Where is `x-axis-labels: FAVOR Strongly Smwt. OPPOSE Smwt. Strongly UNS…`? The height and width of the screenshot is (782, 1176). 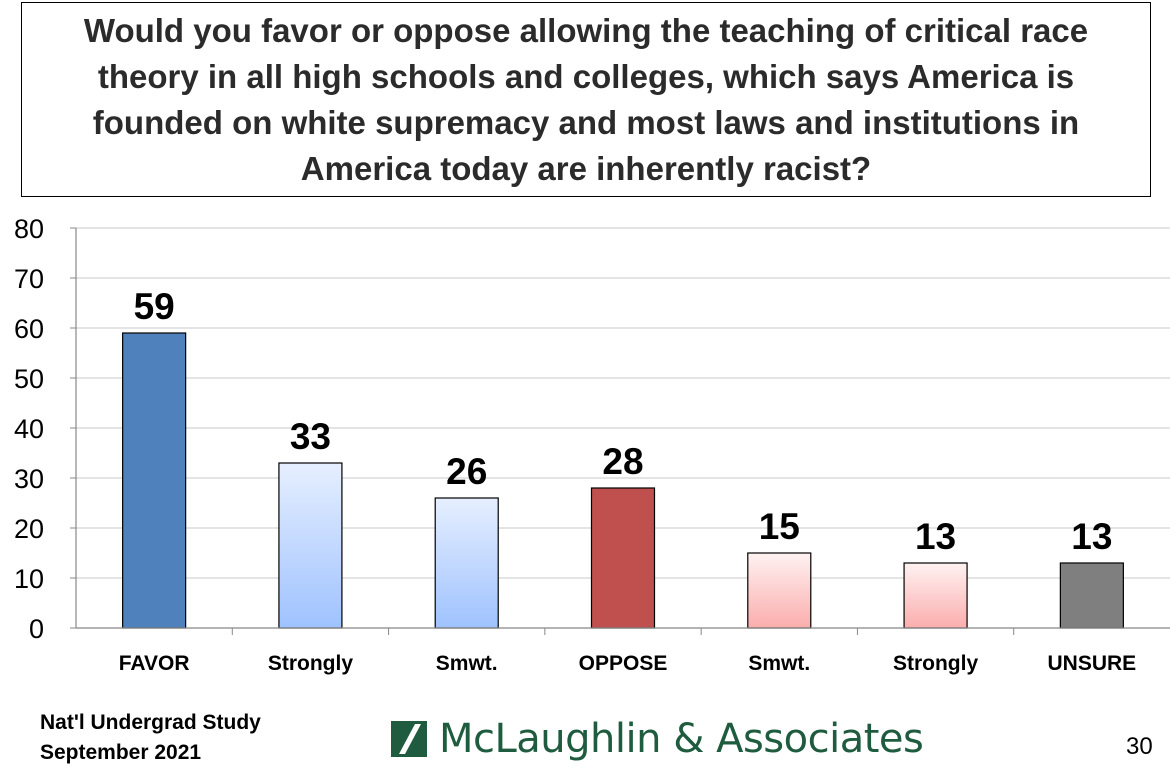
x-axis-labels: FAVOR Strongly Smwt. OPPOSE Smwt. Strongly UNS… is located at coordinates (627, 651).